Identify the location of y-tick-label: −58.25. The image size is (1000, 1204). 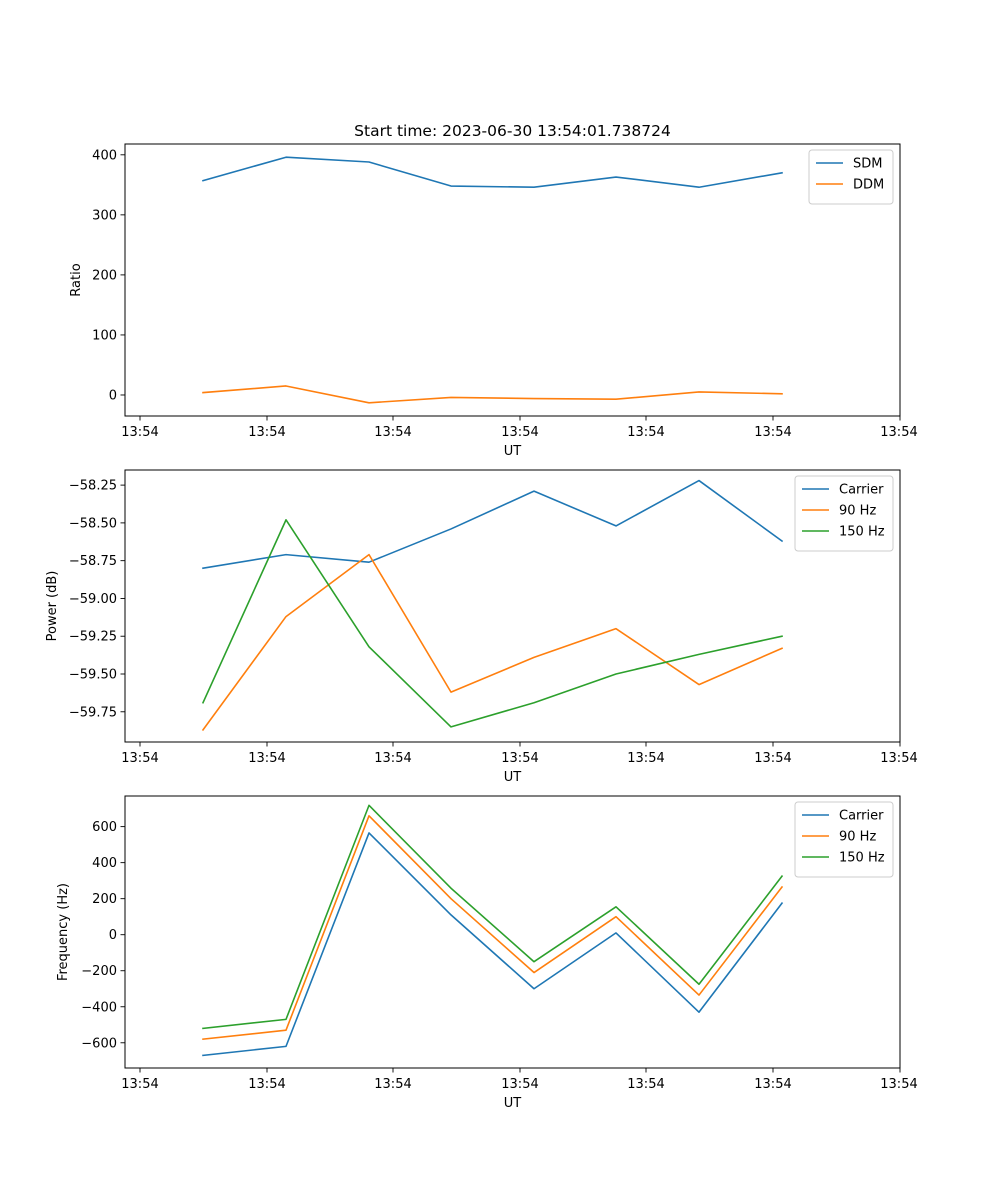
(93, 486).